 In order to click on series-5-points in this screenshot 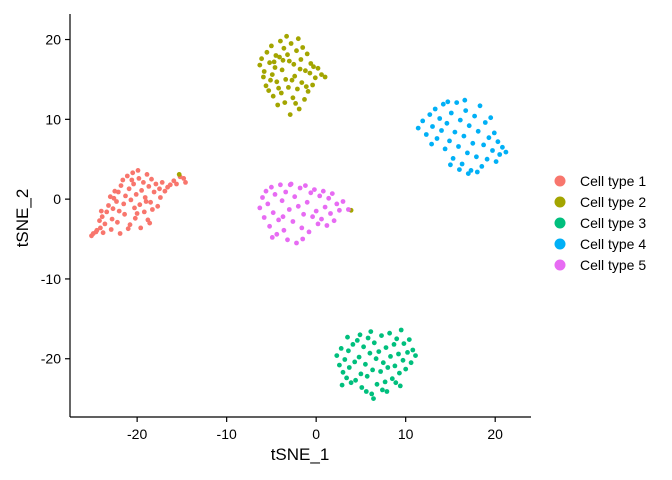, I will do `click(304, 213)`.